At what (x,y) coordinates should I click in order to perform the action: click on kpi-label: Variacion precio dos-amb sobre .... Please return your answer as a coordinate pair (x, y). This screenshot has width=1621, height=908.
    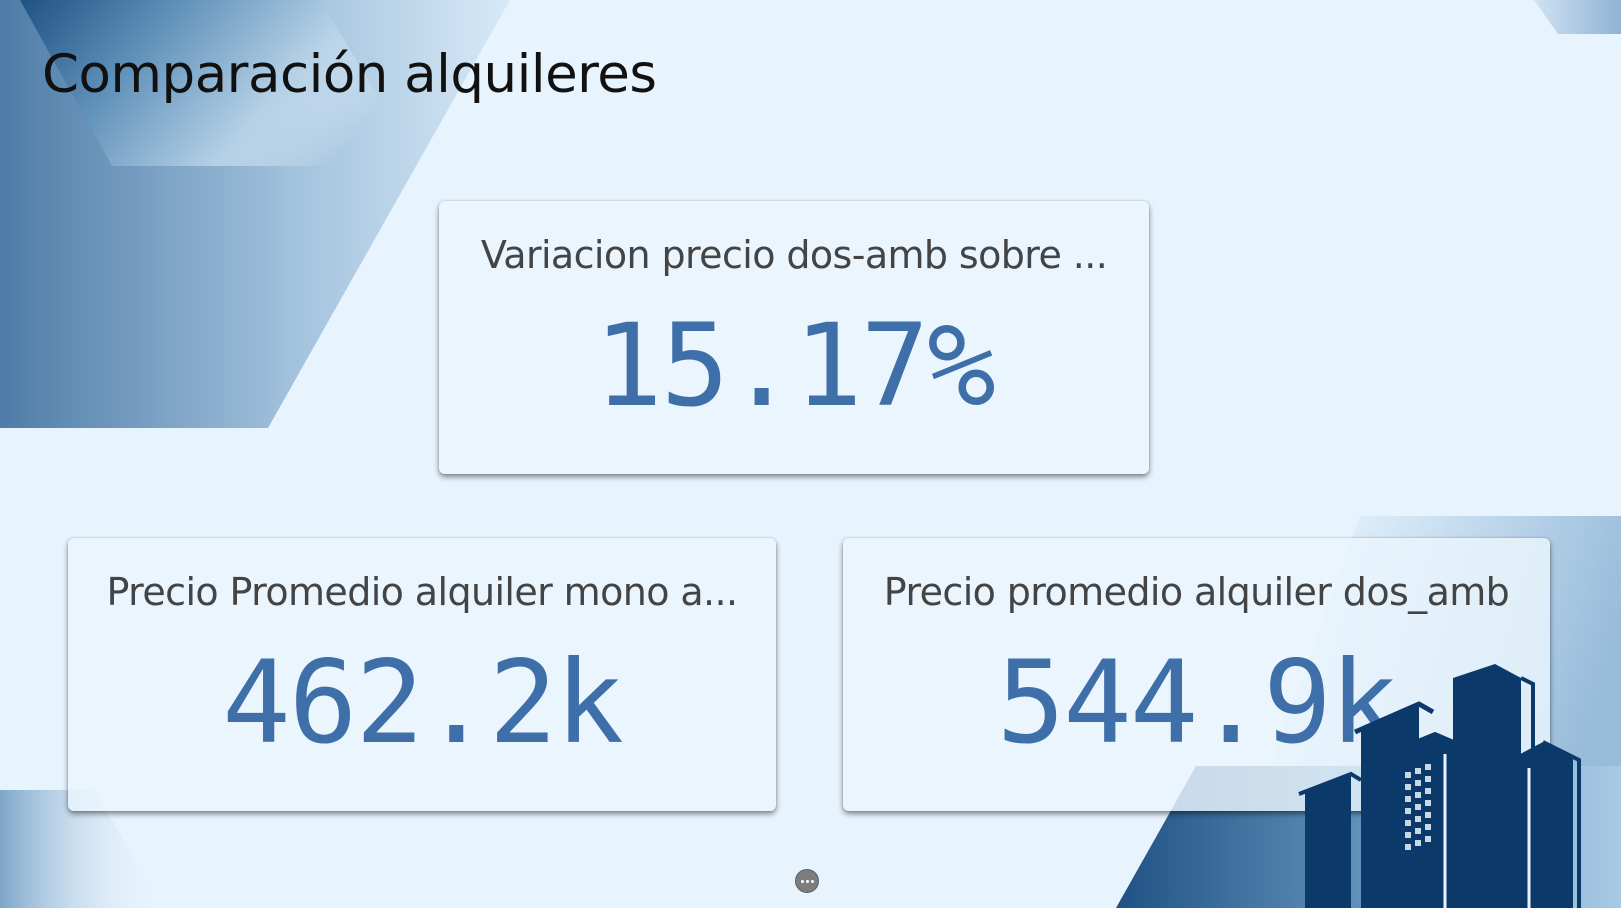
    Looking at the image, I should click on (794, 255).